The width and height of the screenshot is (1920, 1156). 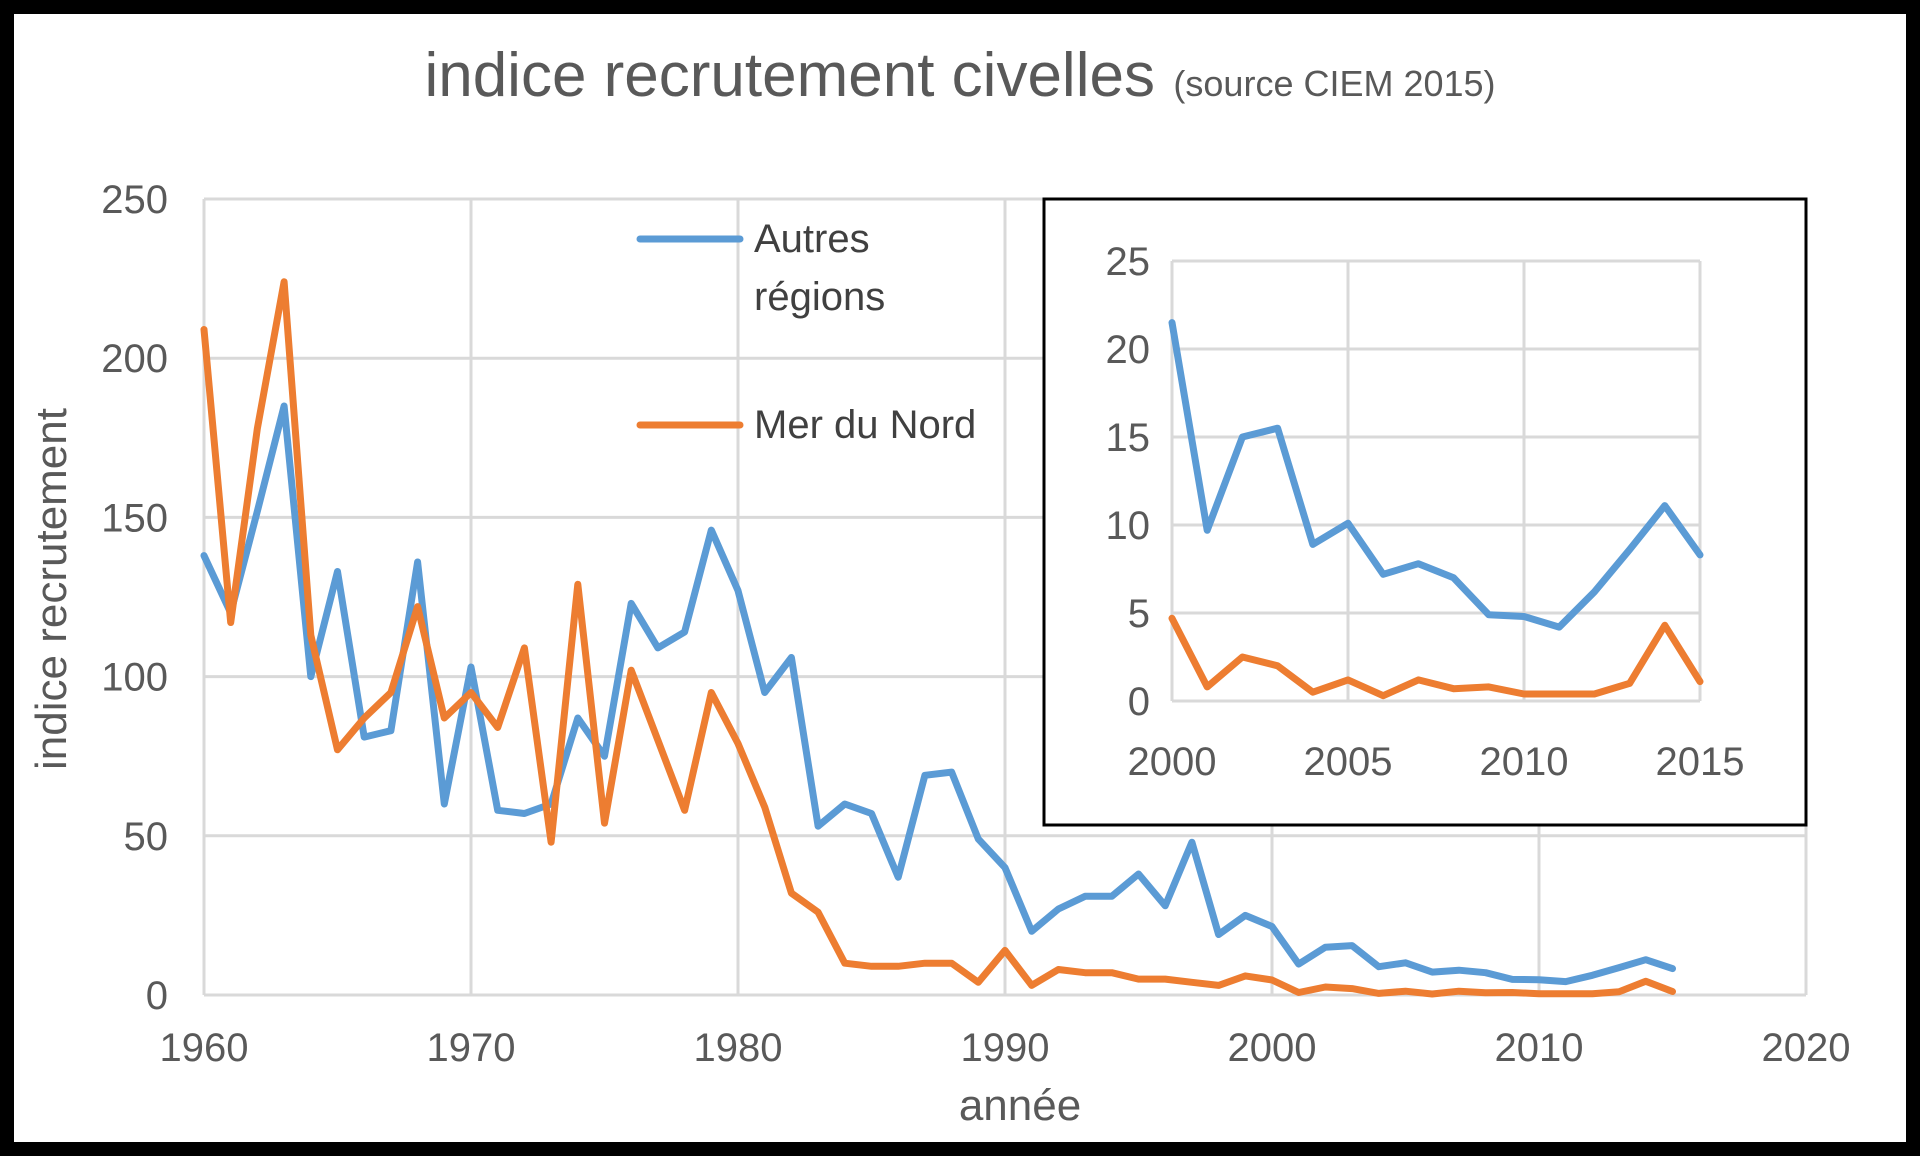 I want to click on inset-gridlines, so click(x=1436, y=481).